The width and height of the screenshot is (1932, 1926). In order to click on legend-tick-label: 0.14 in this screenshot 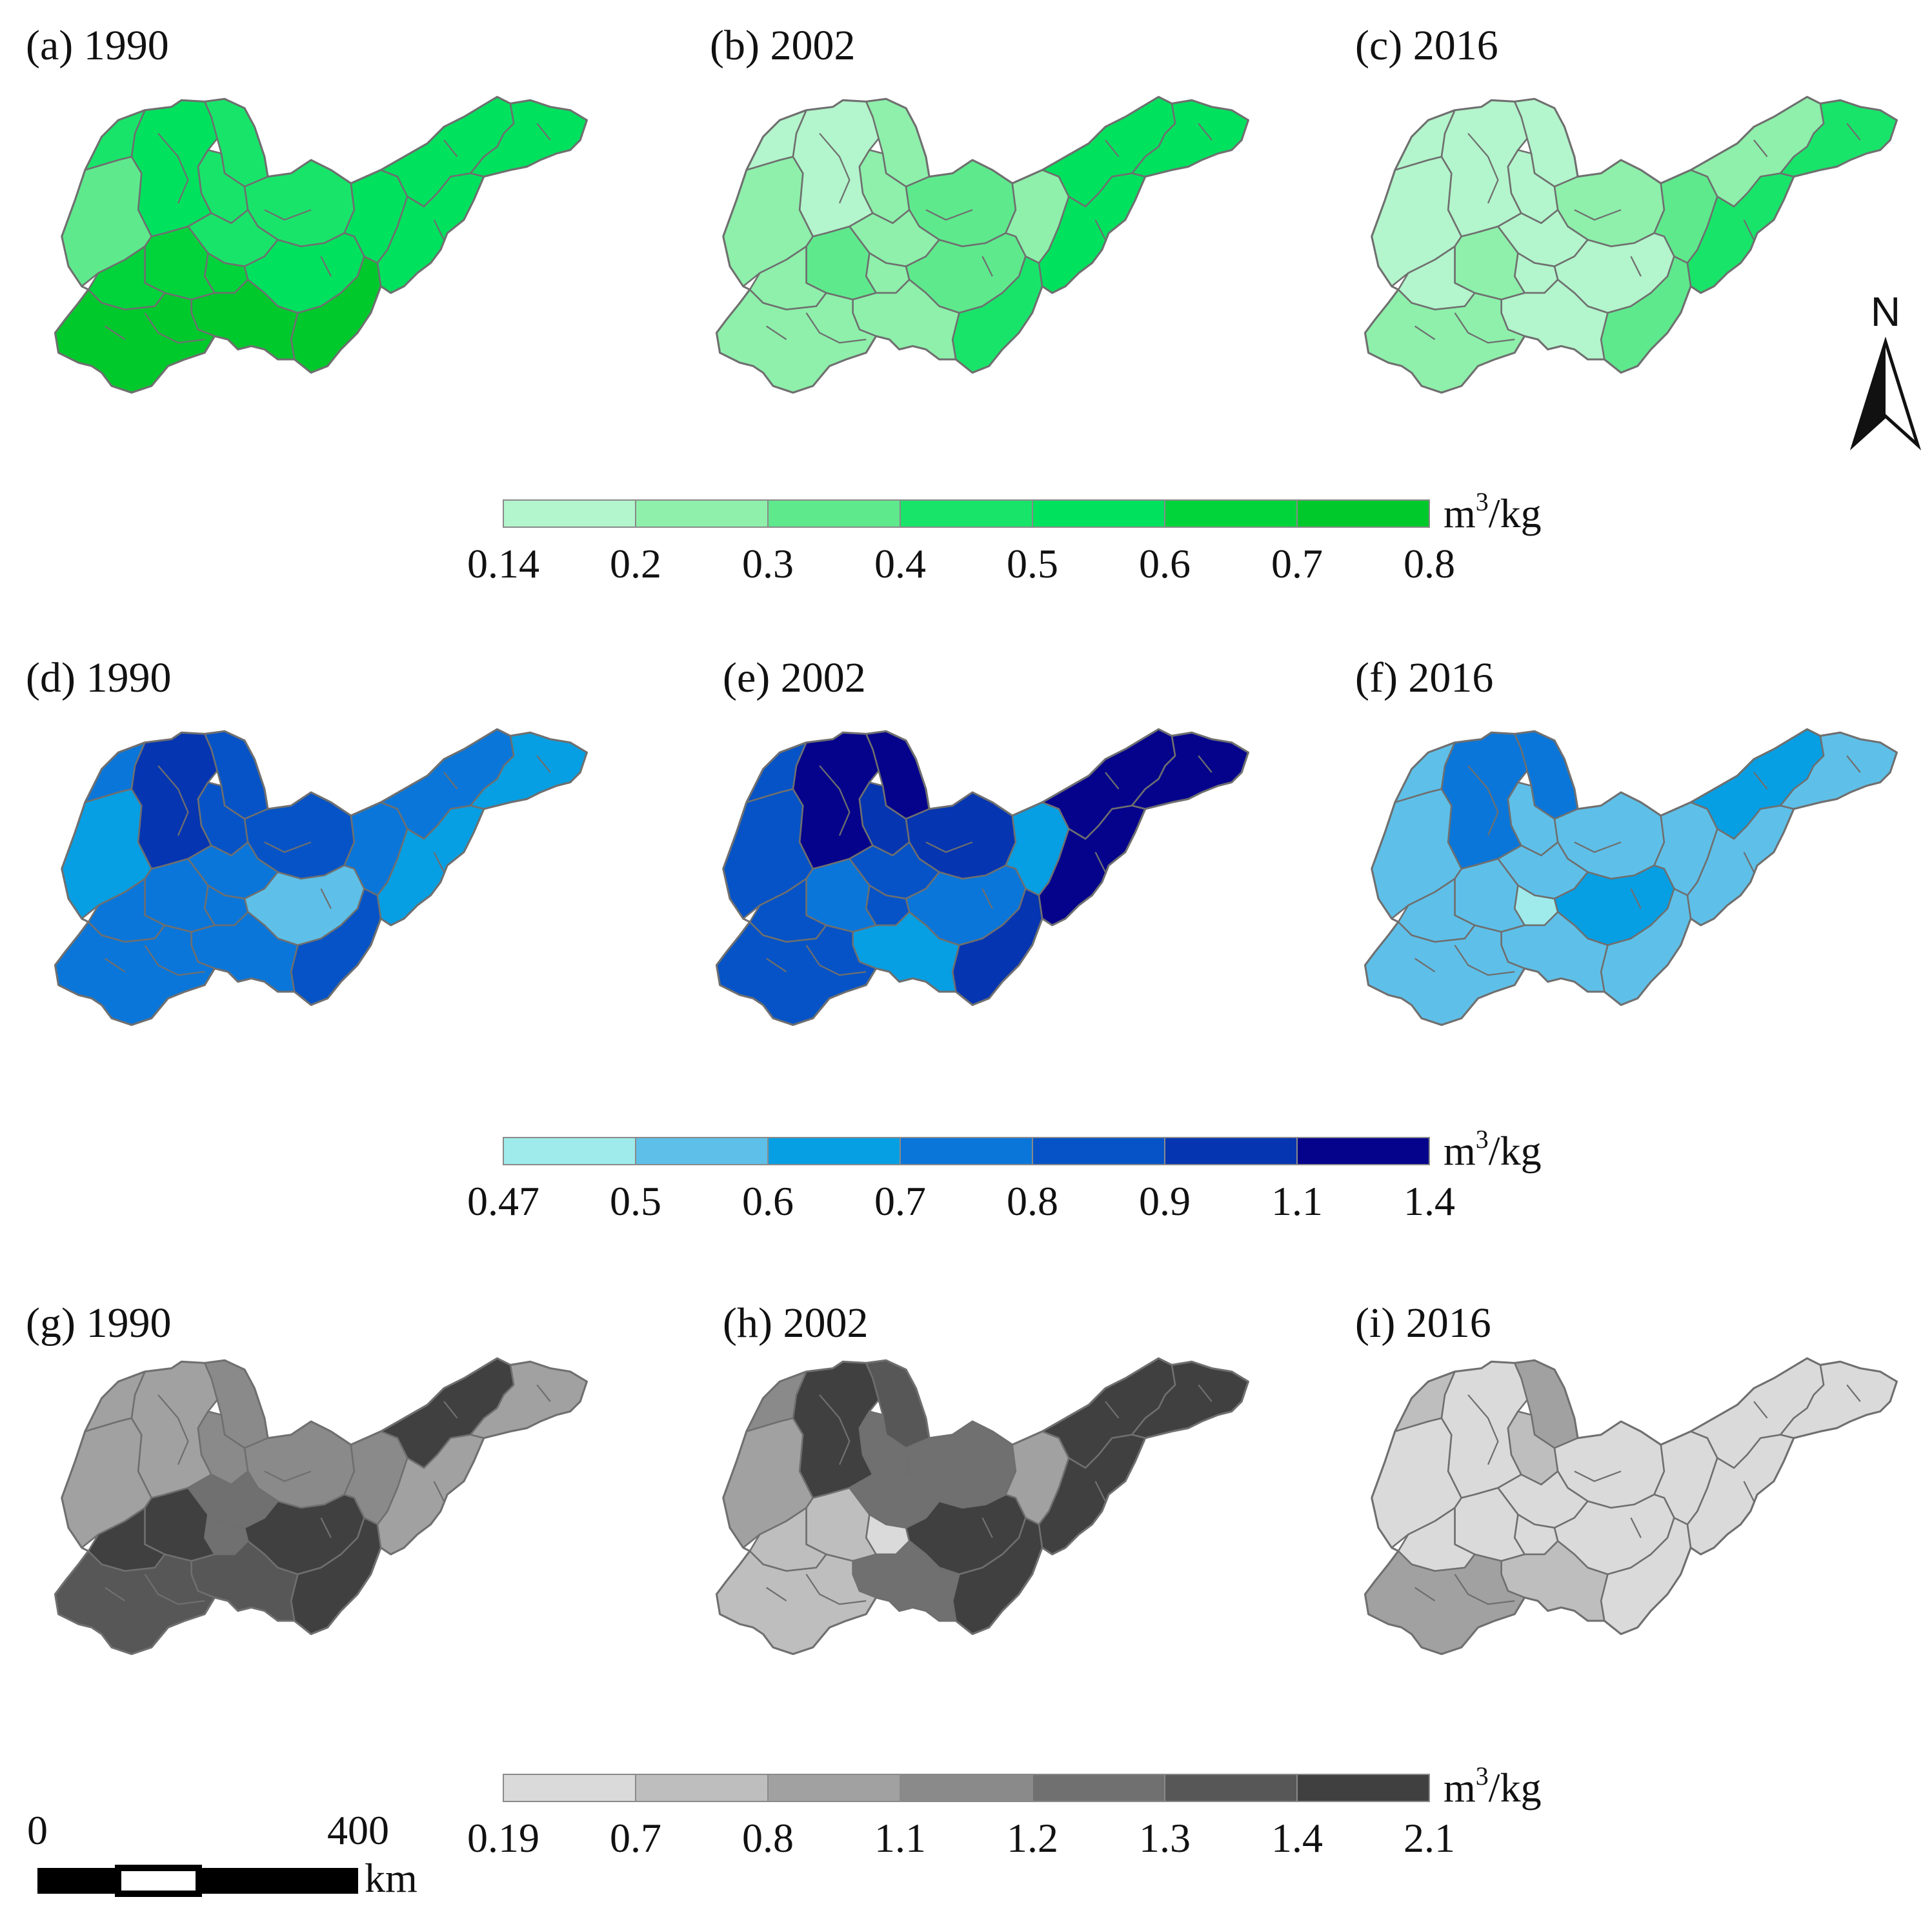, I will do `click(503, 564)`.